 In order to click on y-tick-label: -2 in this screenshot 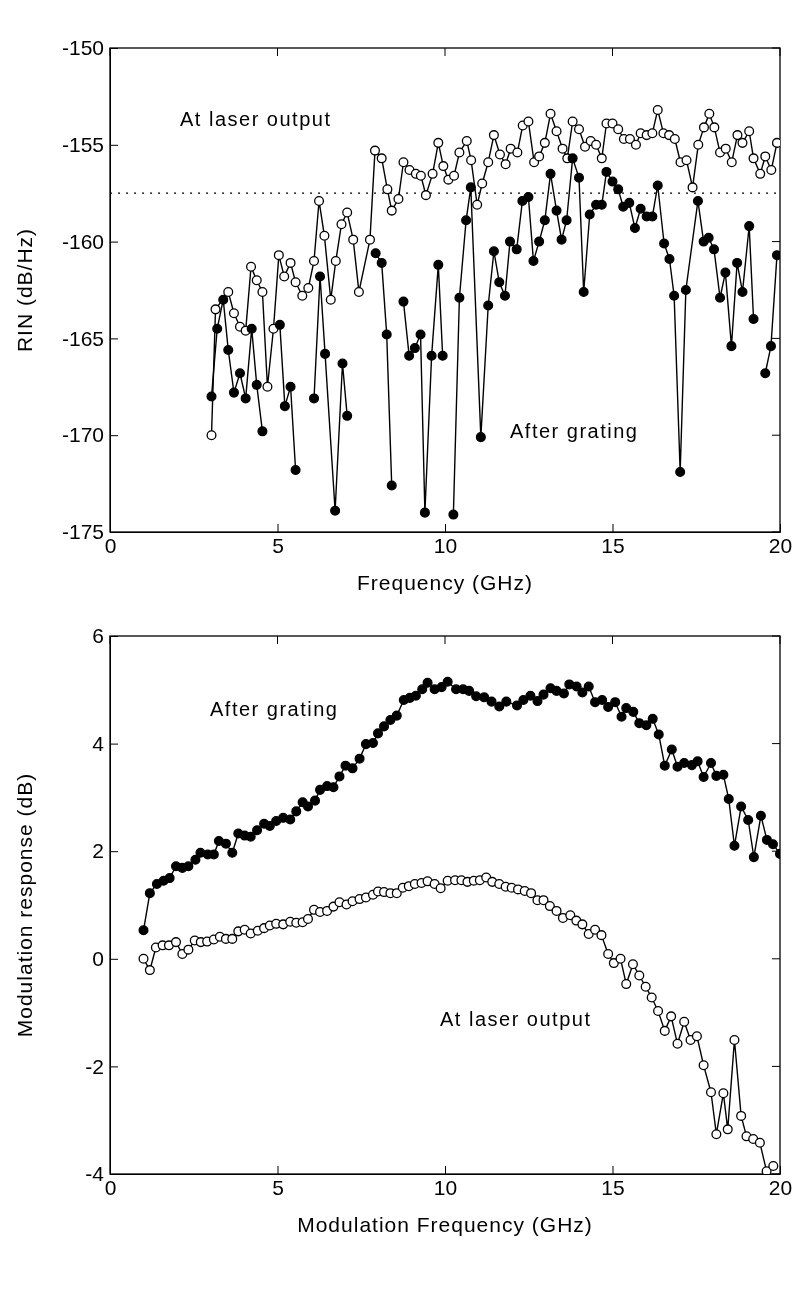, I will do `click(94, 1066)`.